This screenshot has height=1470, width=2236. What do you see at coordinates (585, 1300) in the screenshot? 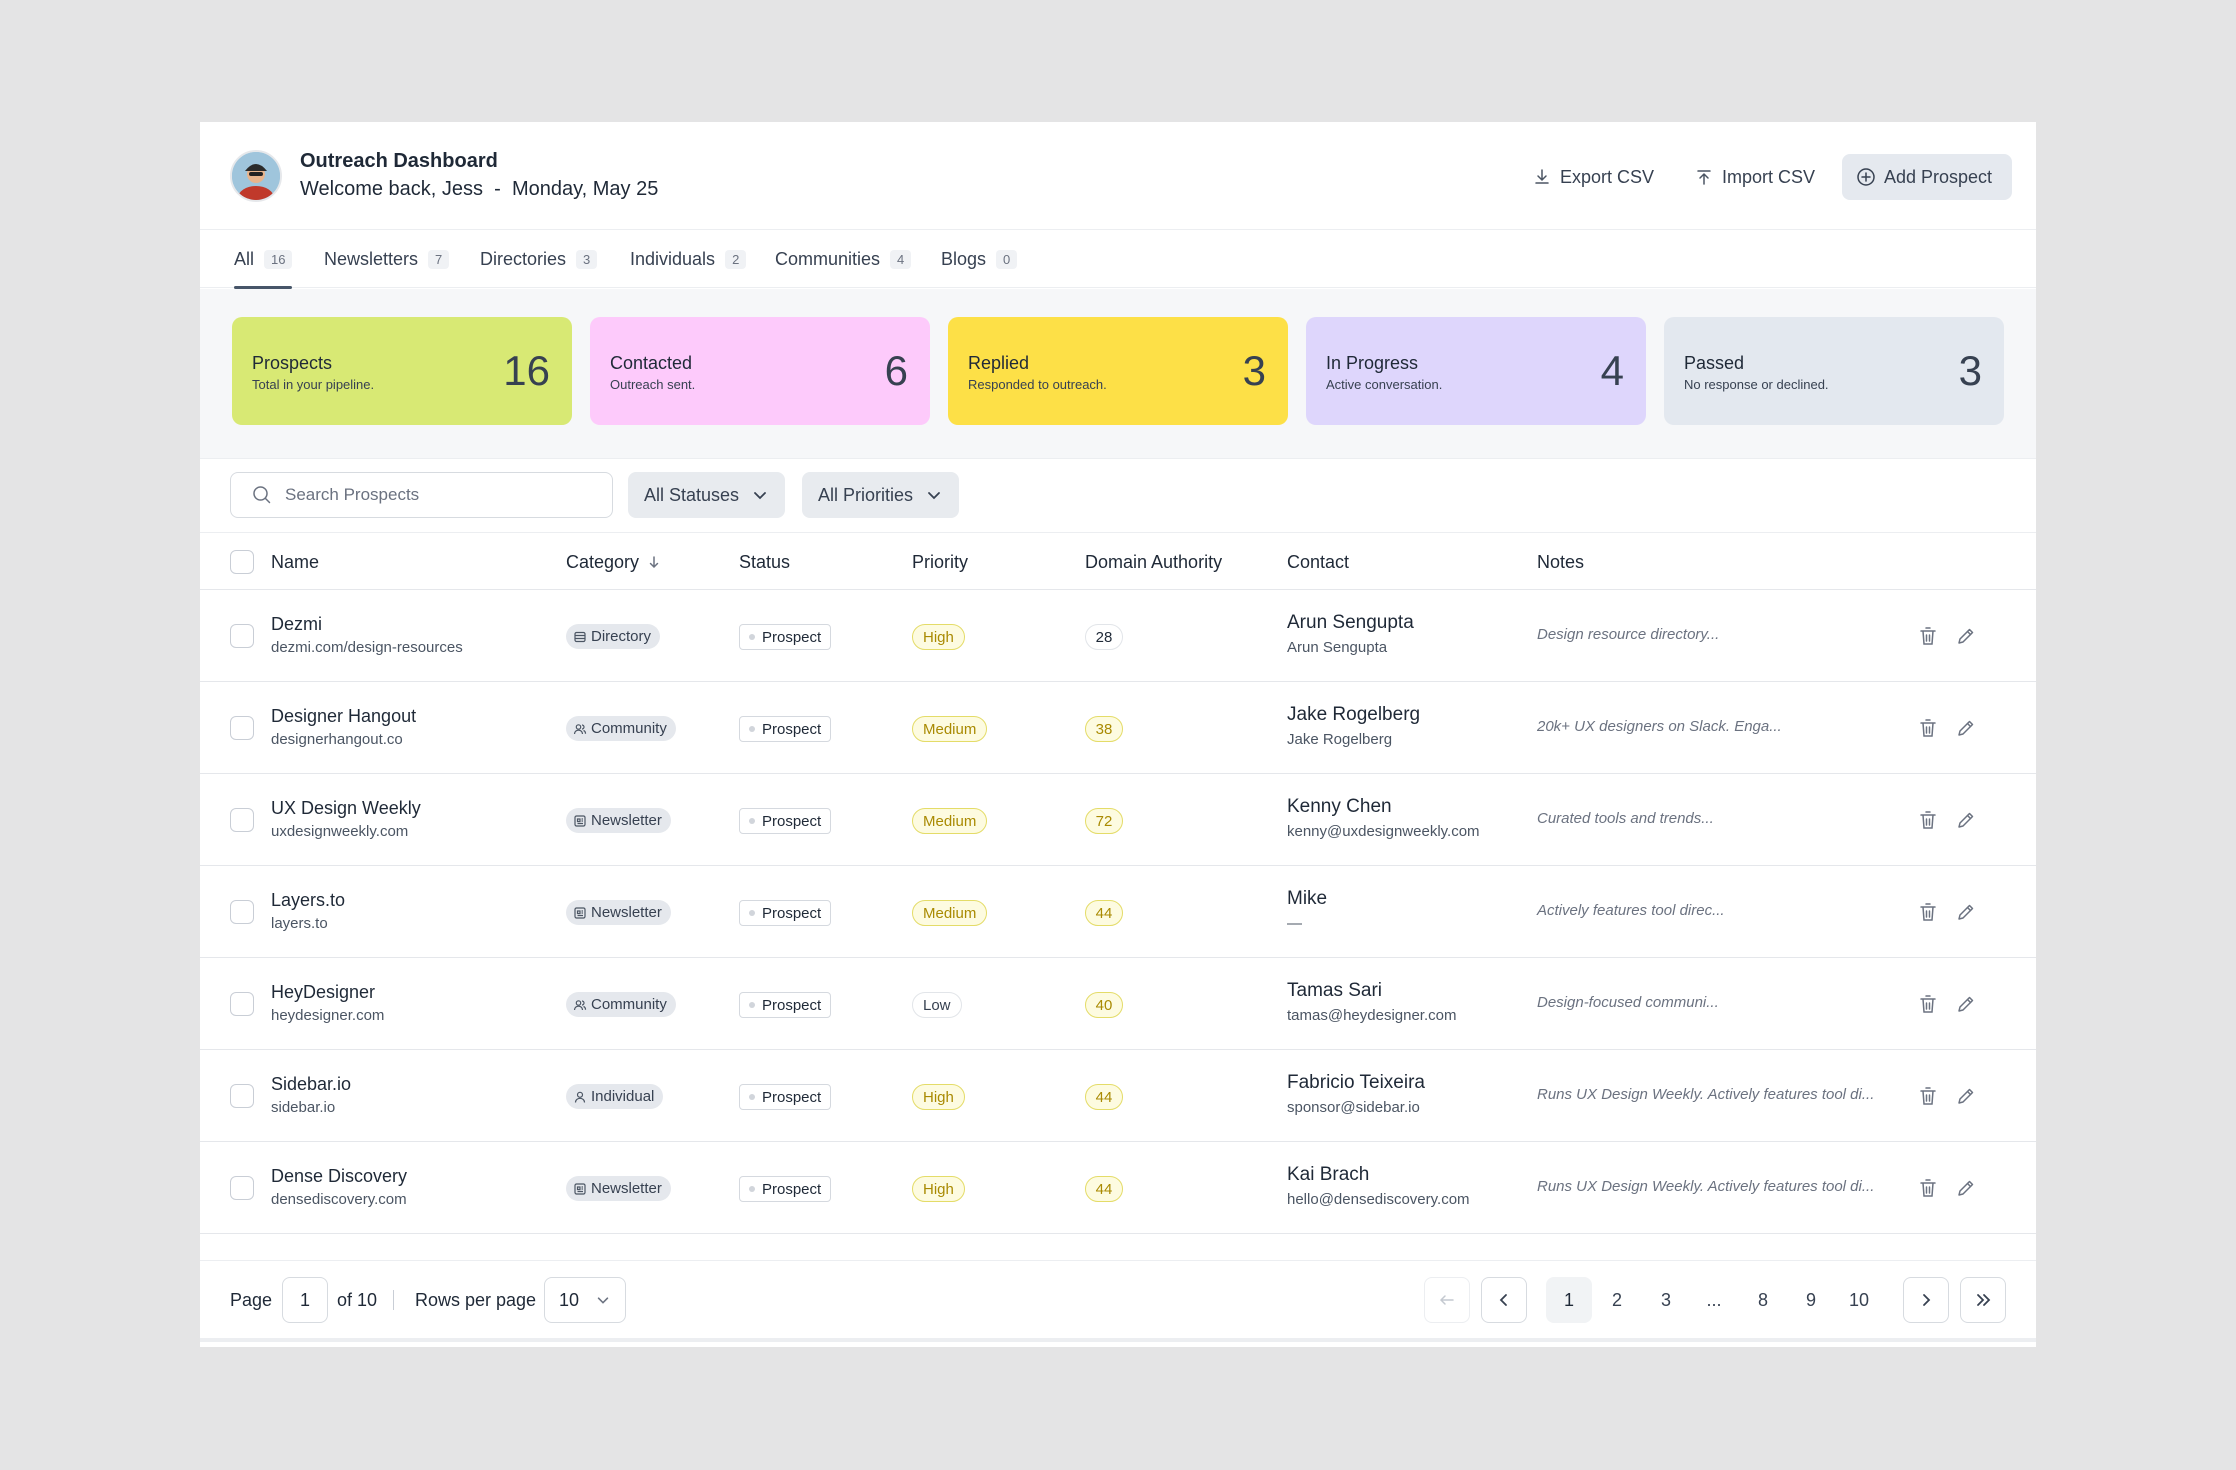
I see `rows-per-page-select: 10` at bounding box center [585, 1300].